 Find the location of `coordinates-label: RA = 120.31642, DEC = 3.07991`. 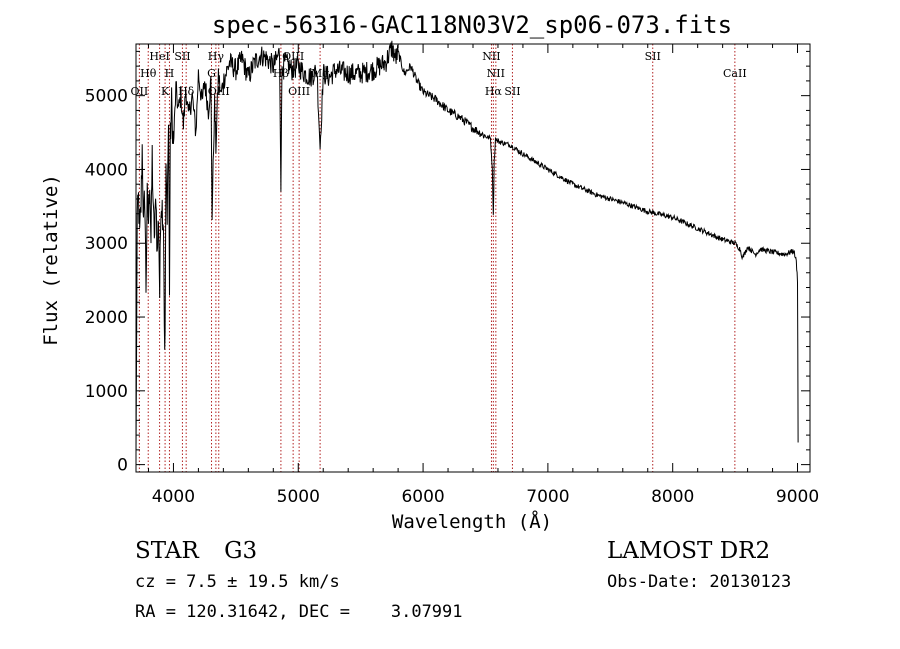

coordinates-label: RA = 120.31642, DEC = 3.07991 is located at coordinates (299, 612).